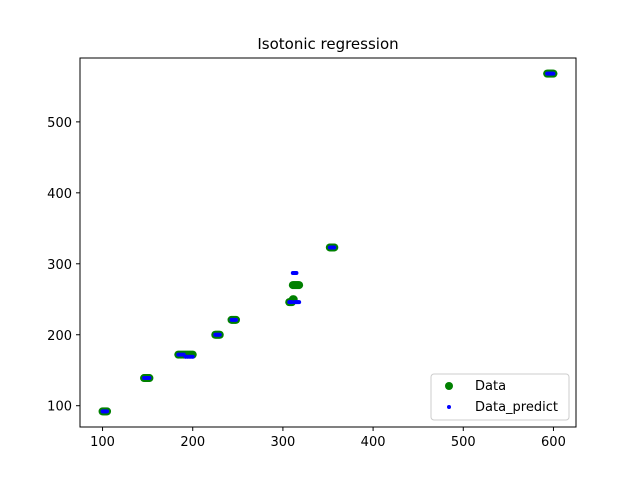 Image resolution: width=640 pixels, height=480 pixels. What do you see at coordinates (449, 386) in the screenshot?
I see `legend-marker-data` at bounding box center [449, 386].